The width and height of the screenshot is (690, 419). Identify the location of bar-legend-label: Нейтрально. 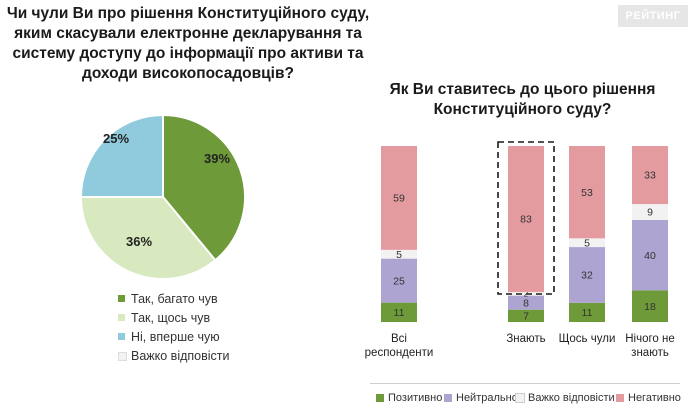
(487, 398).